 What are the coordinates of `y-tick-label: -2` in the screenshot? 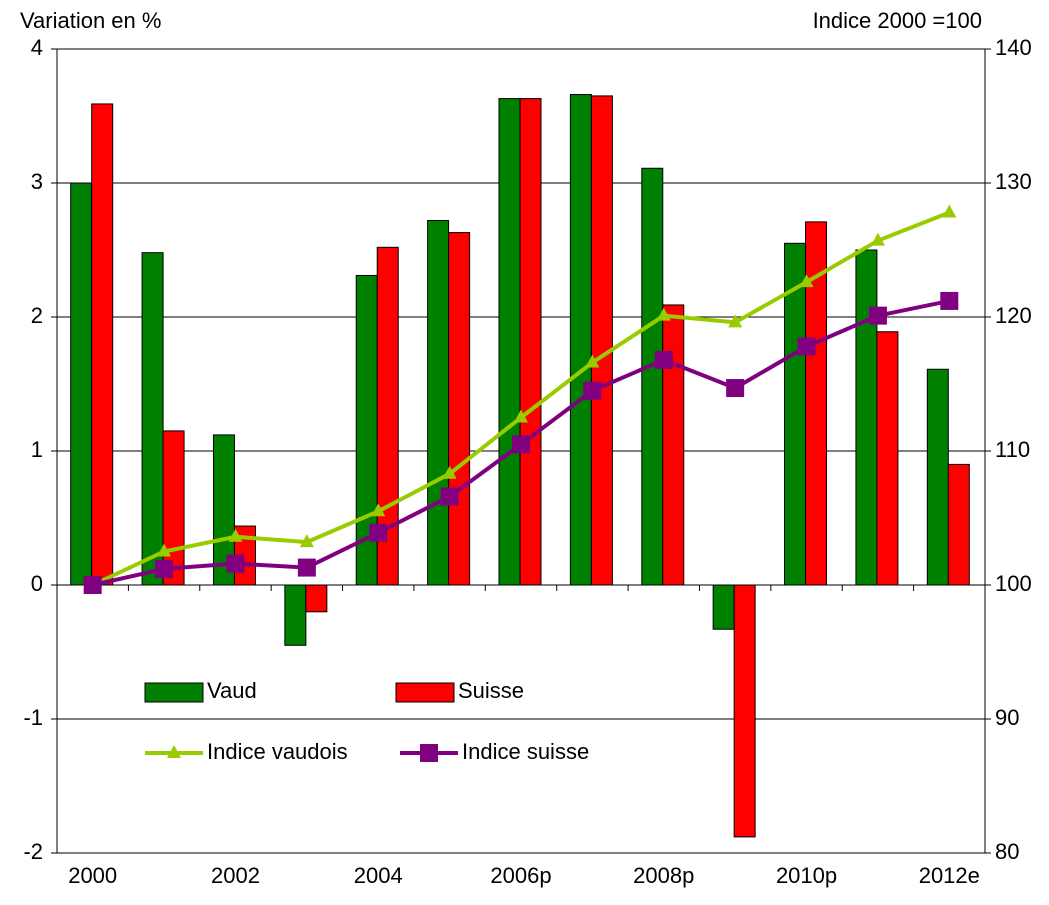 It's located at (33, 851).